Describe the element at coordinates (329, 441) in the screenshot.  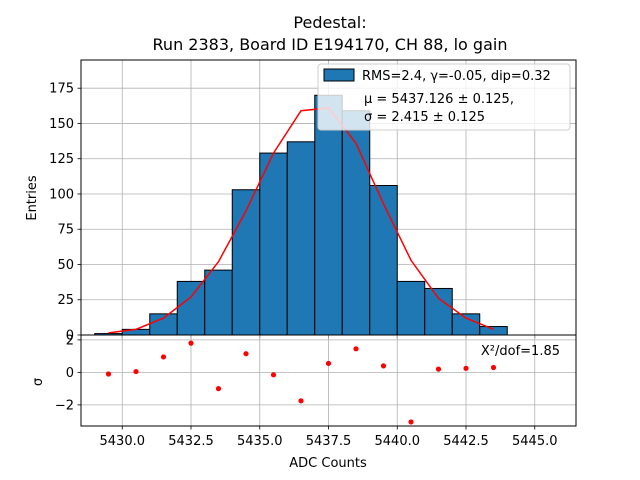
I see `x-tick-label: 5437.5` at that location.